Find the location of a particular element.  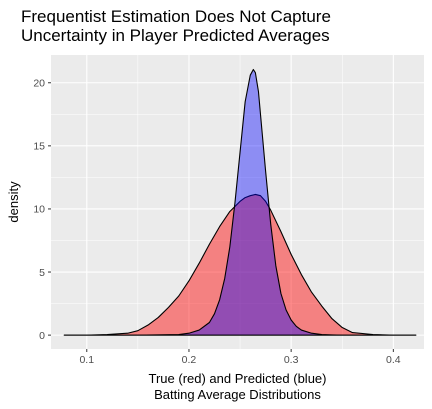

y-tick-label: 10 is located at coordinates (39, 210).